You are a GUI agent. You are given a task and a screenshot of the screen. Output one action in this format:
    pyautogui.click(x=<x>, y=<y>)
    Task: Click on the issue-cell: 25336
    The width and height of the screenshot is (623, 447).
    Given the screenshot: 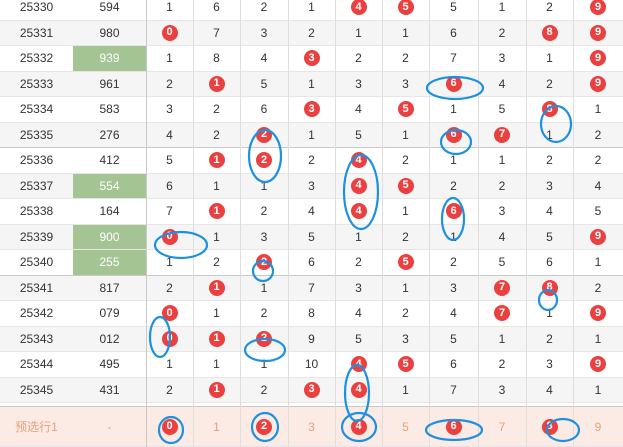 What is the action you would take?
    pyautogui.click(x=36, y=160)
    